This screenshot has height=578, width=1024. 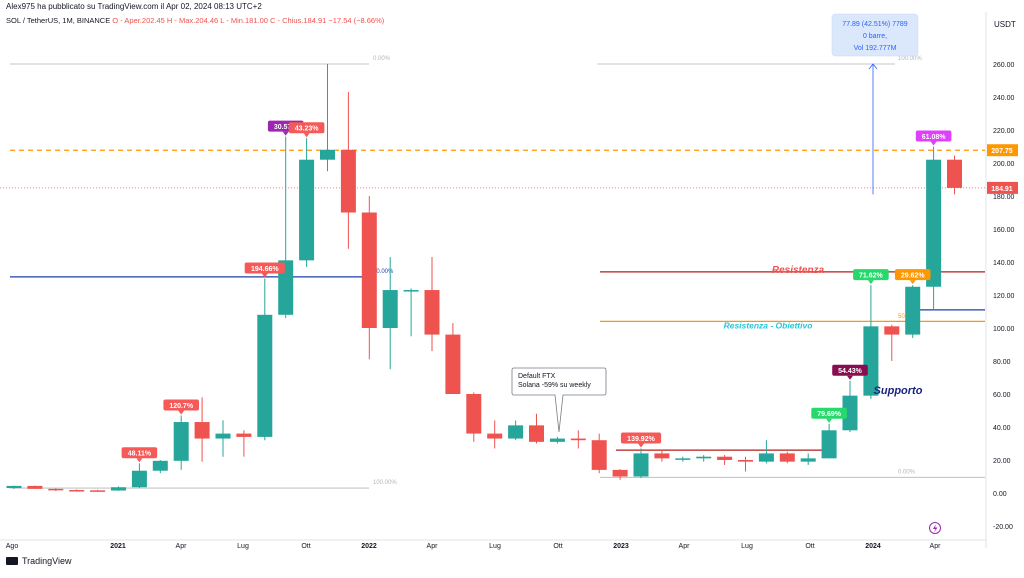 I want to click on badge-label: 43.23%, so click(x=307, y=129).